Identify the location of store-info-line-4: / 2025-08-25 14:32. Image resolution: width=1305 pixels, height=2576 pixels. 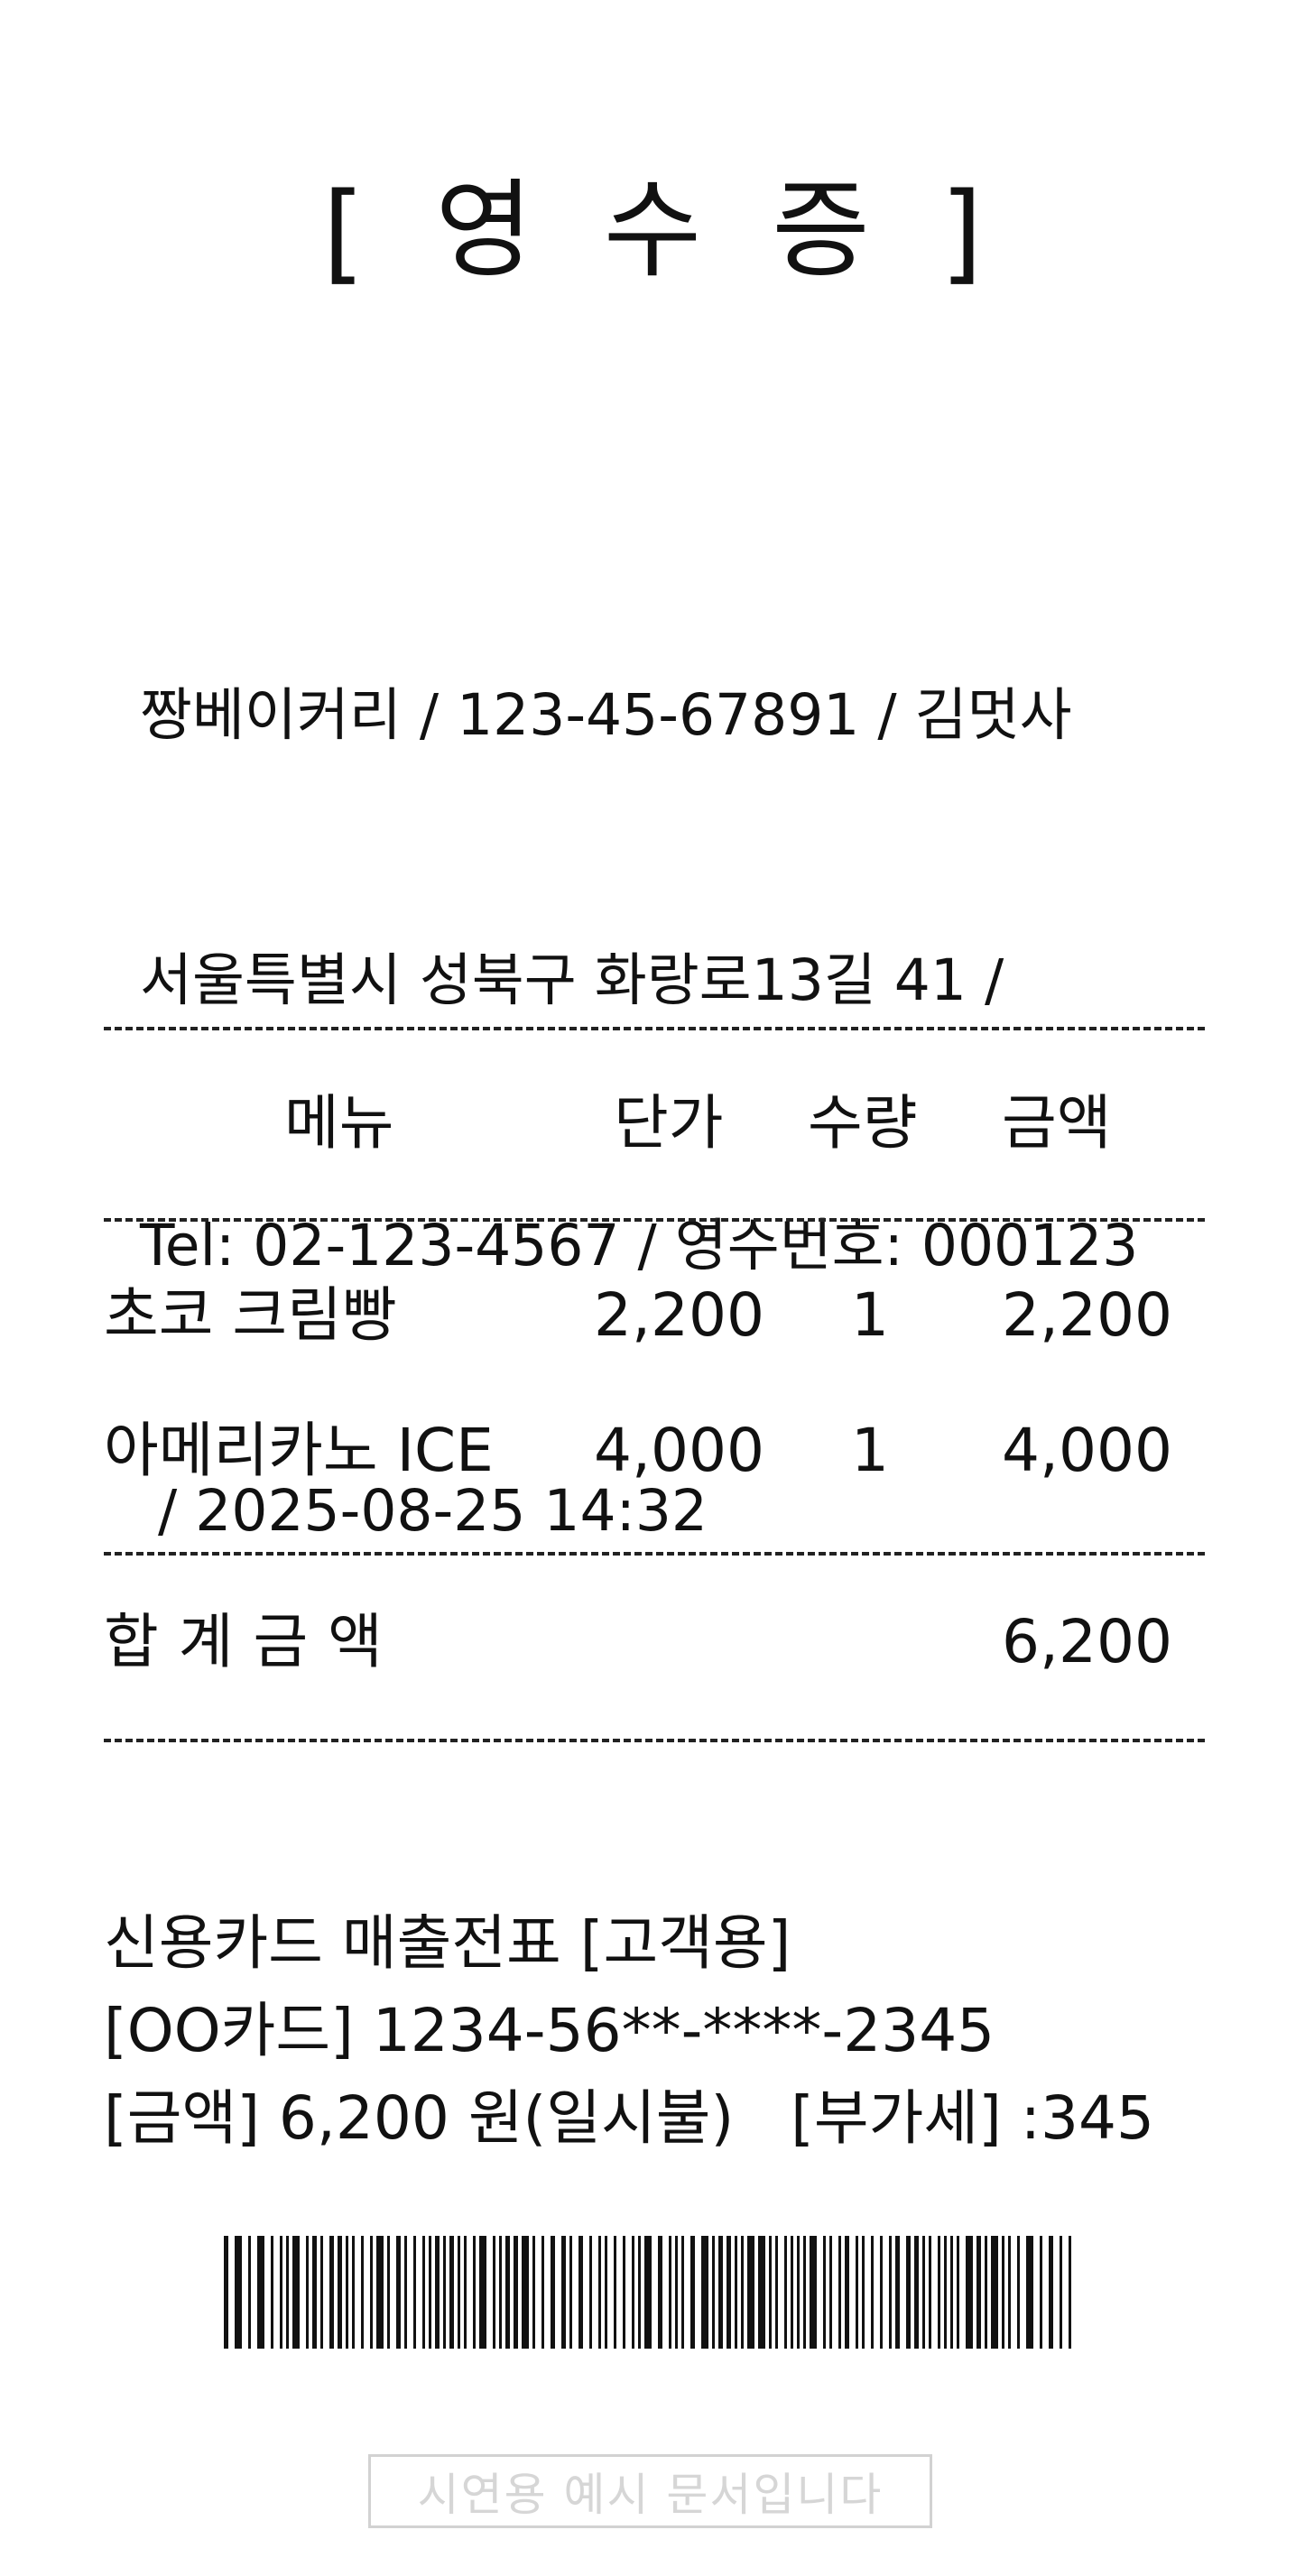
(424, 1511).